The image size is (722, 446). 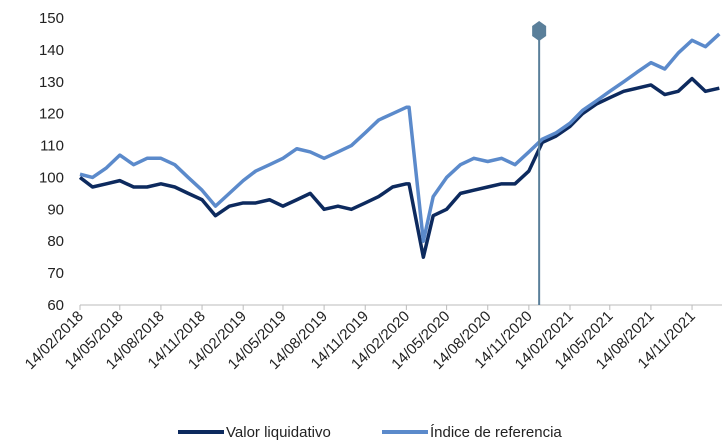 What do you see at coordinates (55, 209) in the screenshot?
I see `y-tick-label: 90` at bounding box center [55, 209].